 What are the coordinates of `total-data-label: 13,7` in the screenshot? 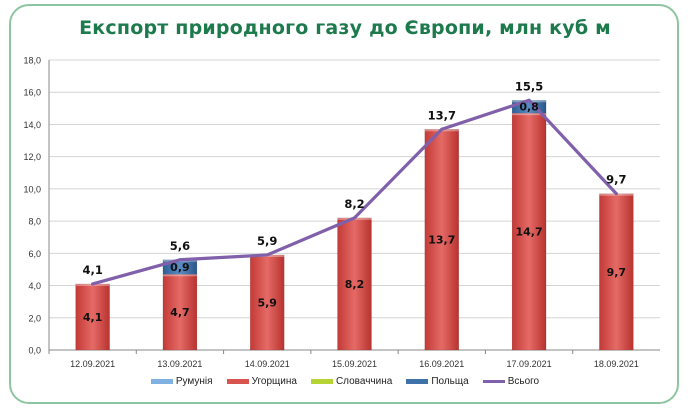 It's located at (442, 115).